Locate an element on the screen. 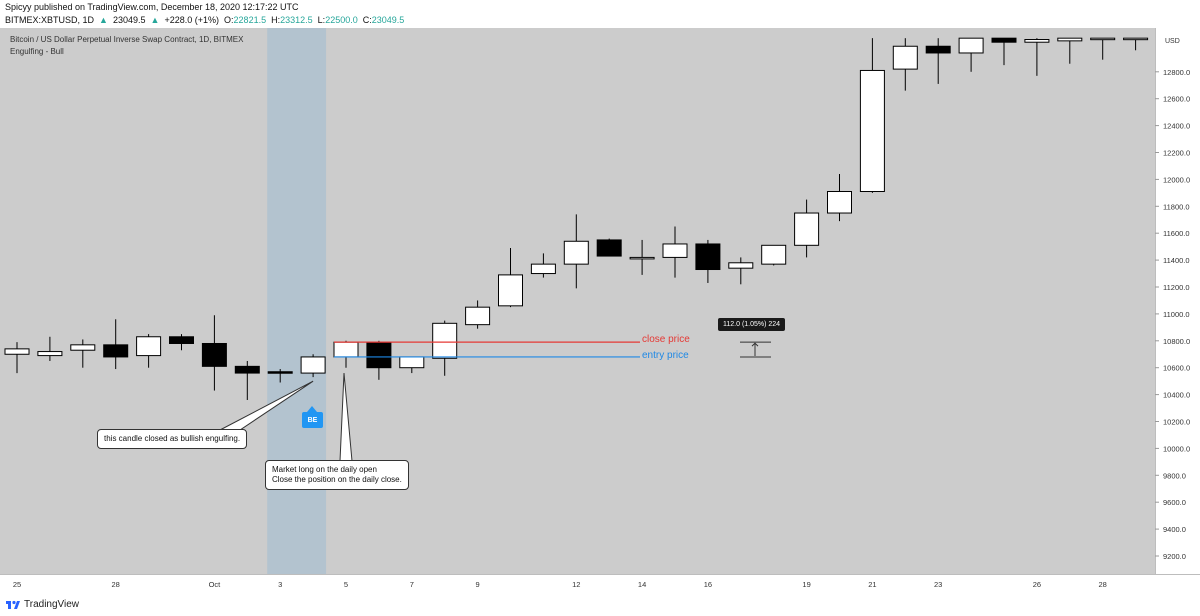  price-axis is located at coordinates (1177, 301).